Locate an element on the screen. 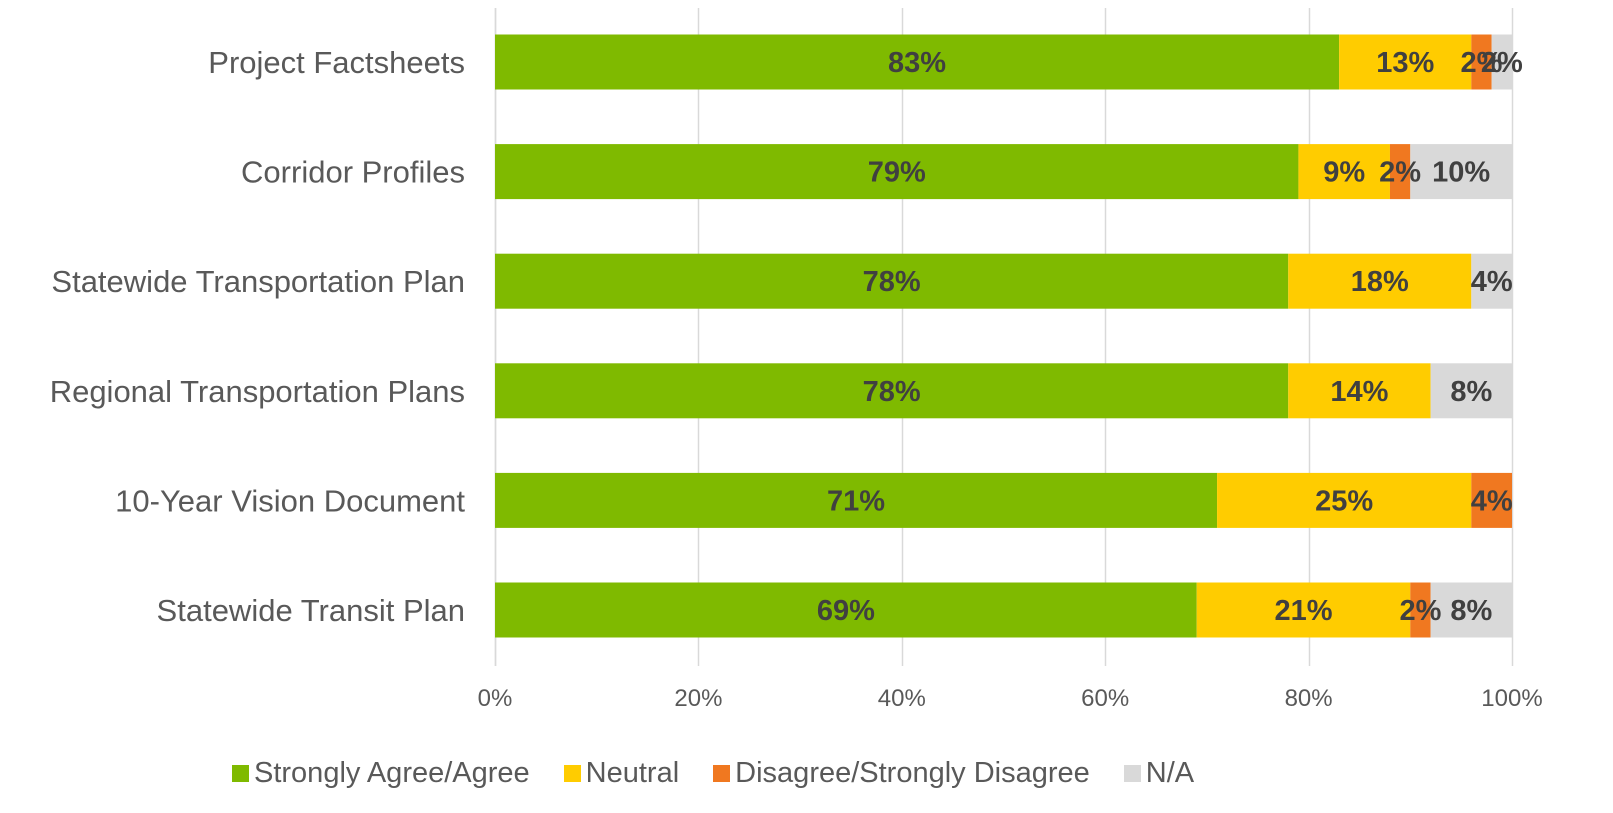 Image resolution: width=1613 pixels, height=813 pixels. x-tick-label: 0% is located at coordinates (495, 698).